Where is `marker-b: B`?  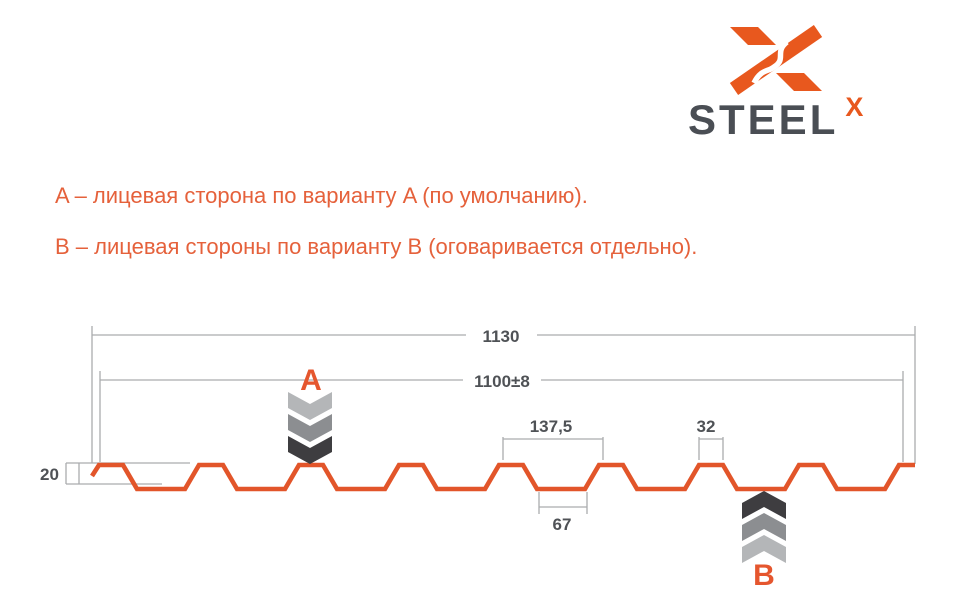 marker-b: B is located at coordinates (764, 541).